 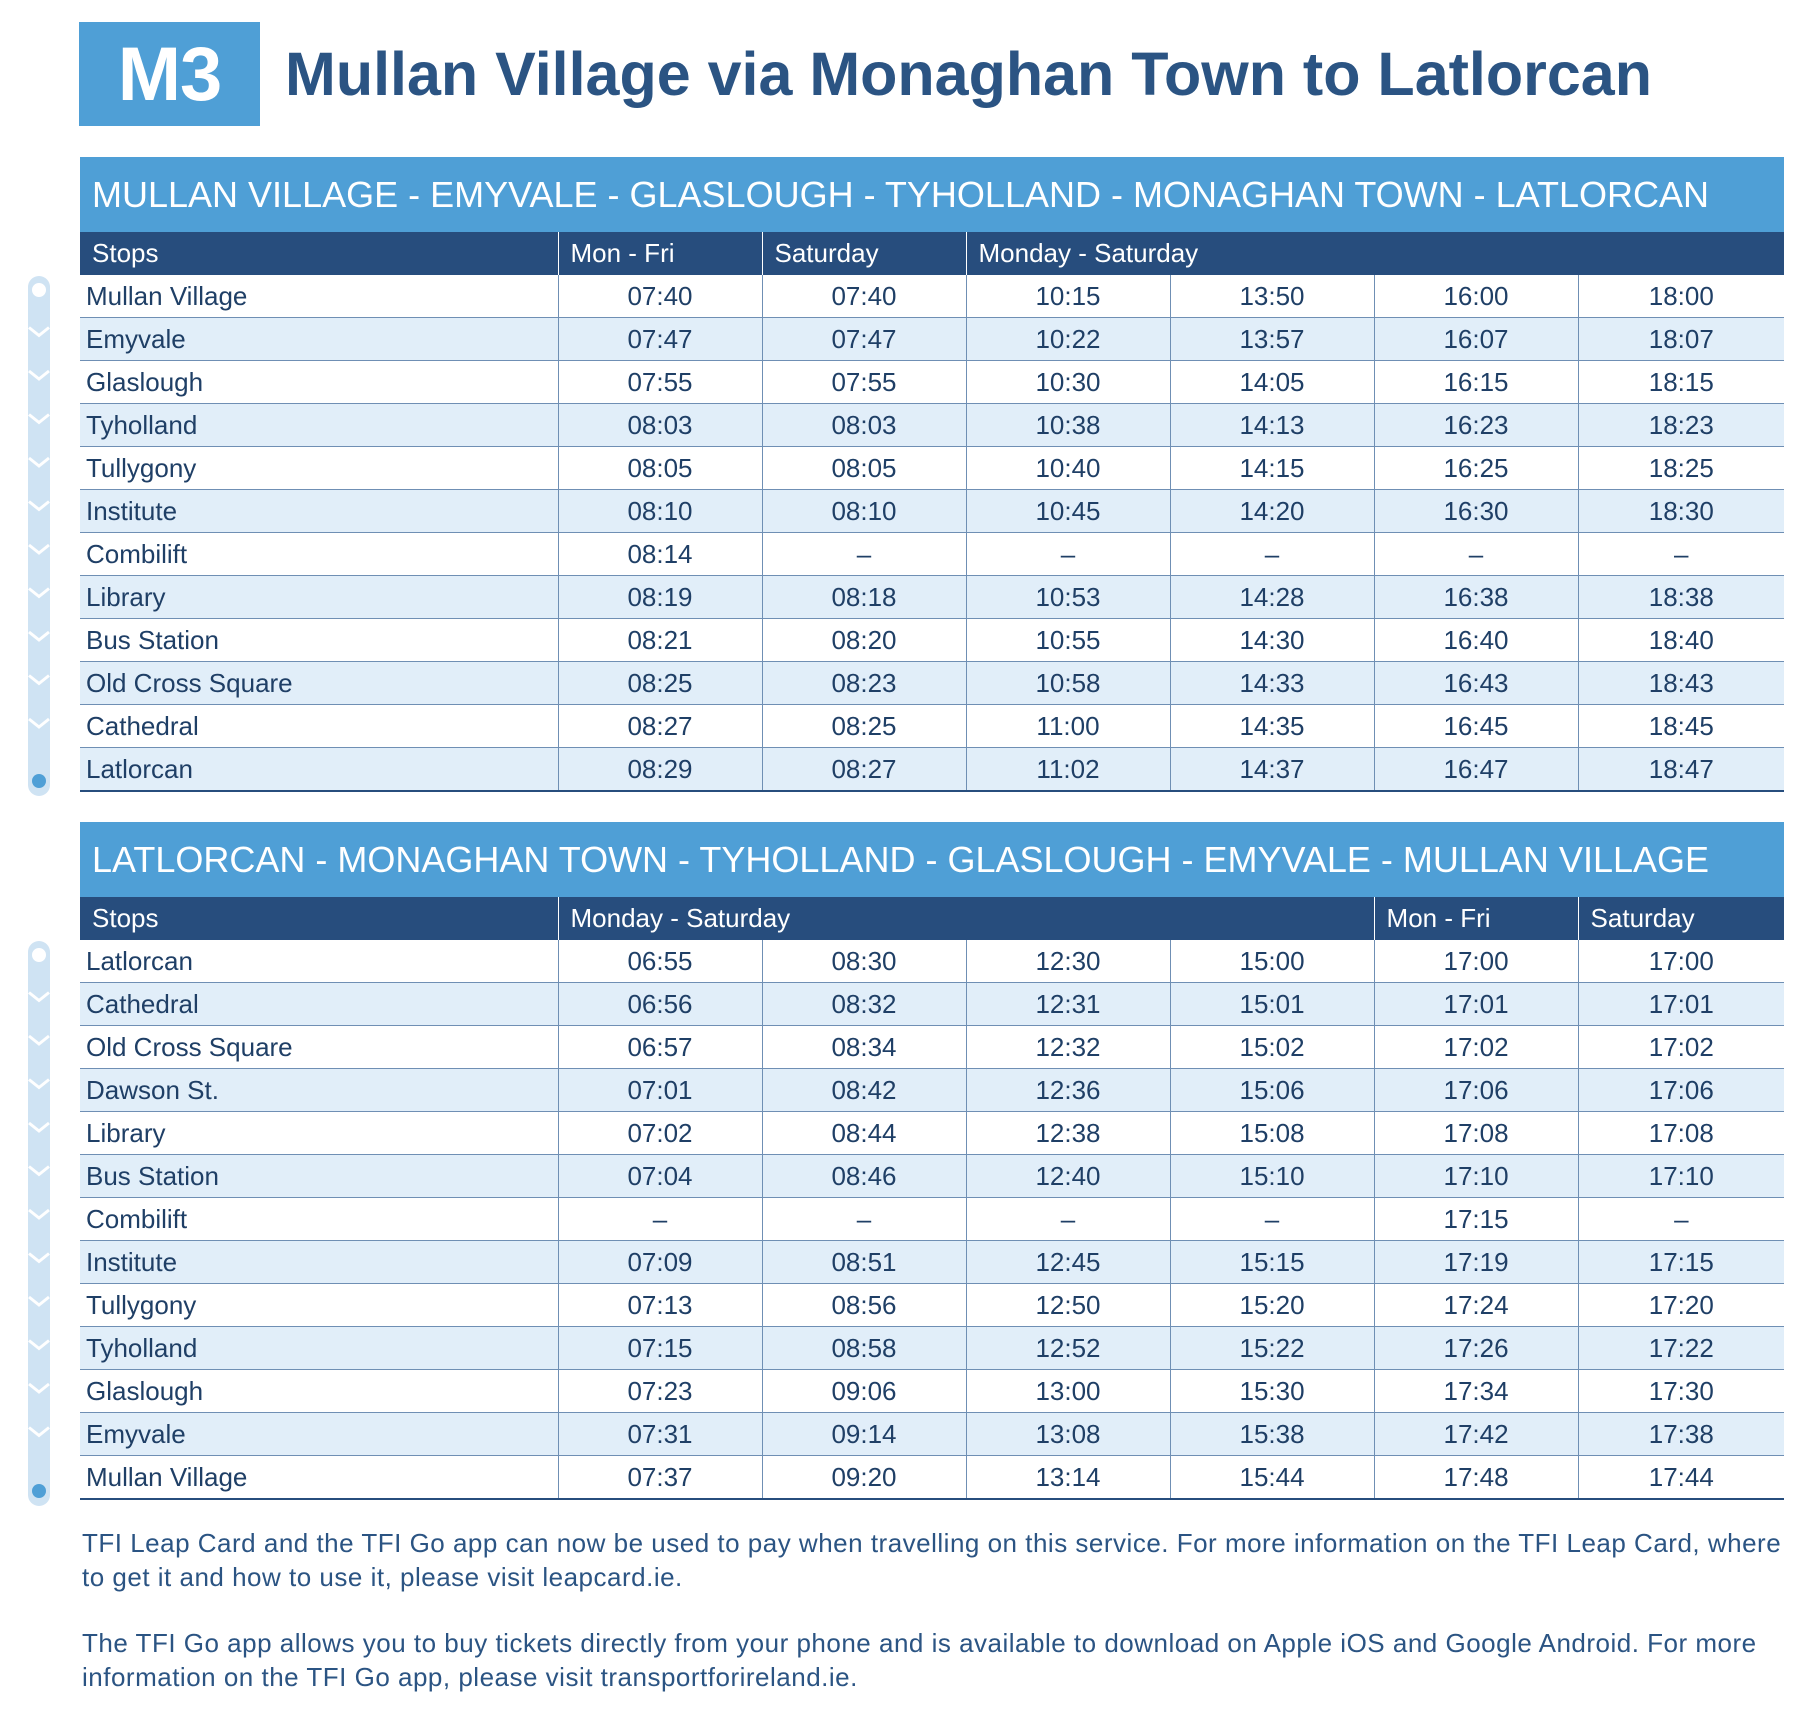 What do you see at coordinates (660, 597) in the screenshot?
I see `departure-time: 08:19` at bounding box center [660, 597].